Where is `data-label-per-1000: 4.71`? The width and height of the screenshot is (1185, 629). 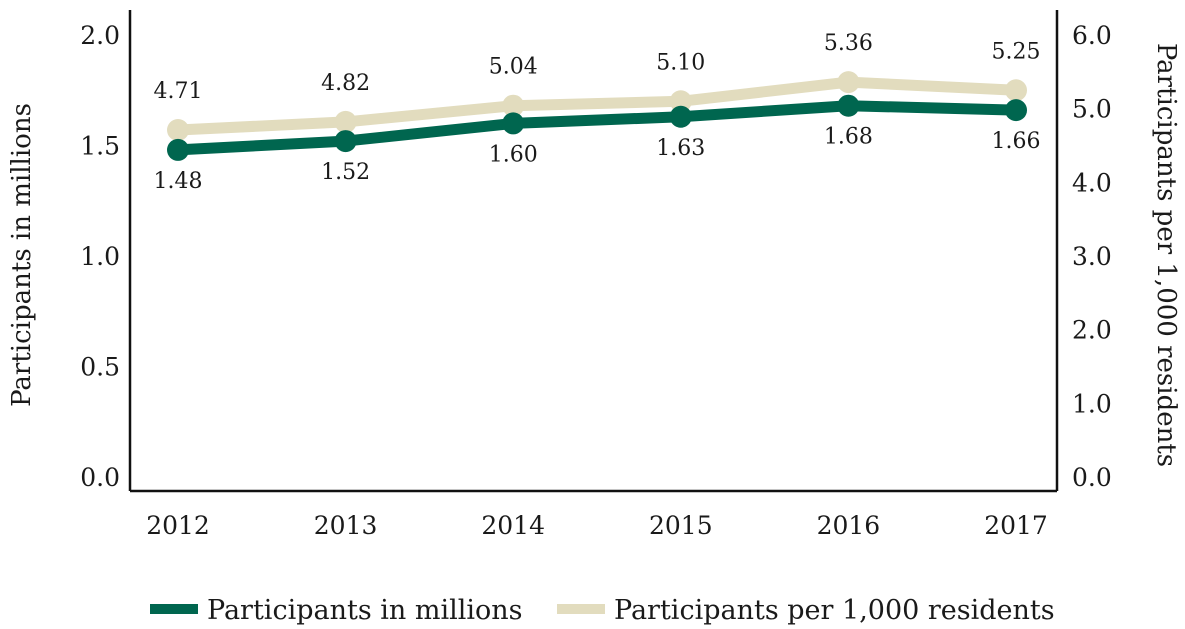 data-label-per-1000: 4.71 is located at coordinates (178, 91).